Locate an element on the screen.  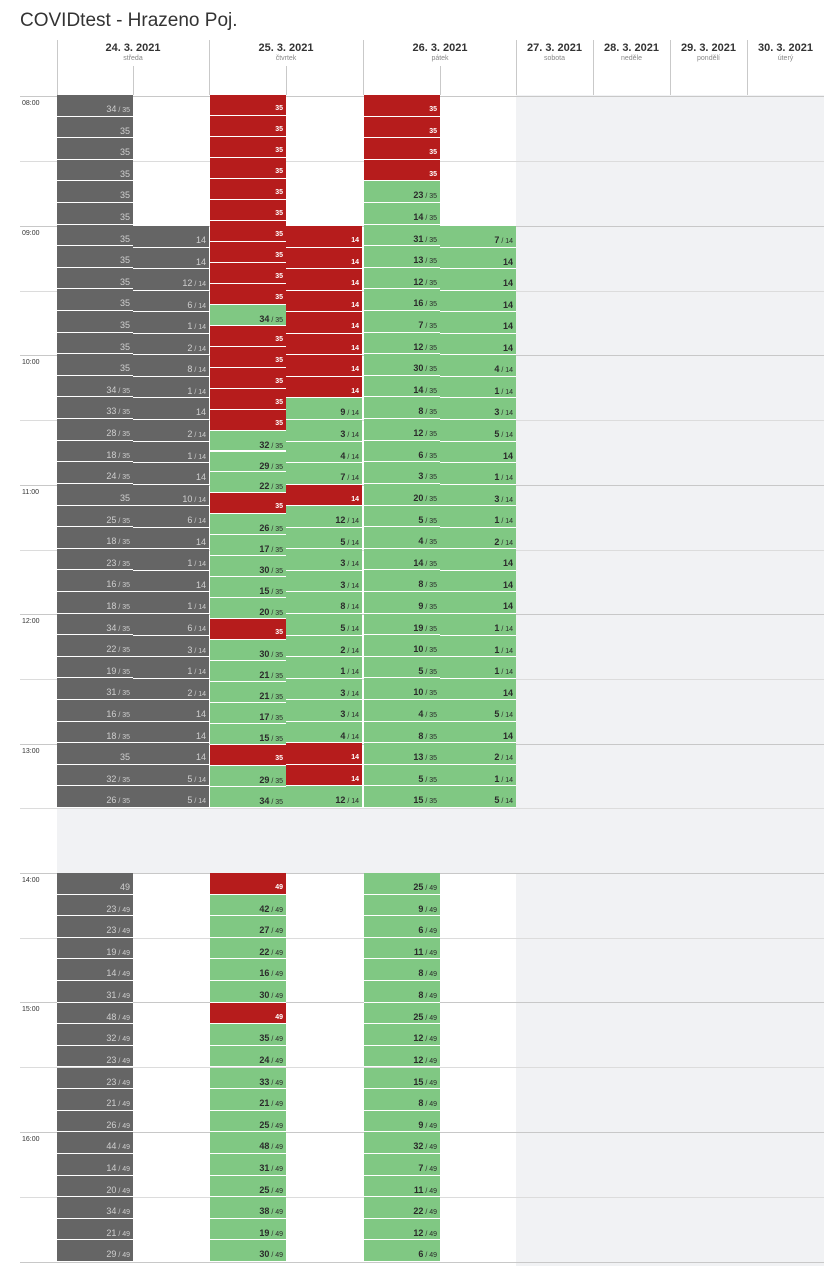
time-slot: 16 / 35 is located at coordinates (95, 581).